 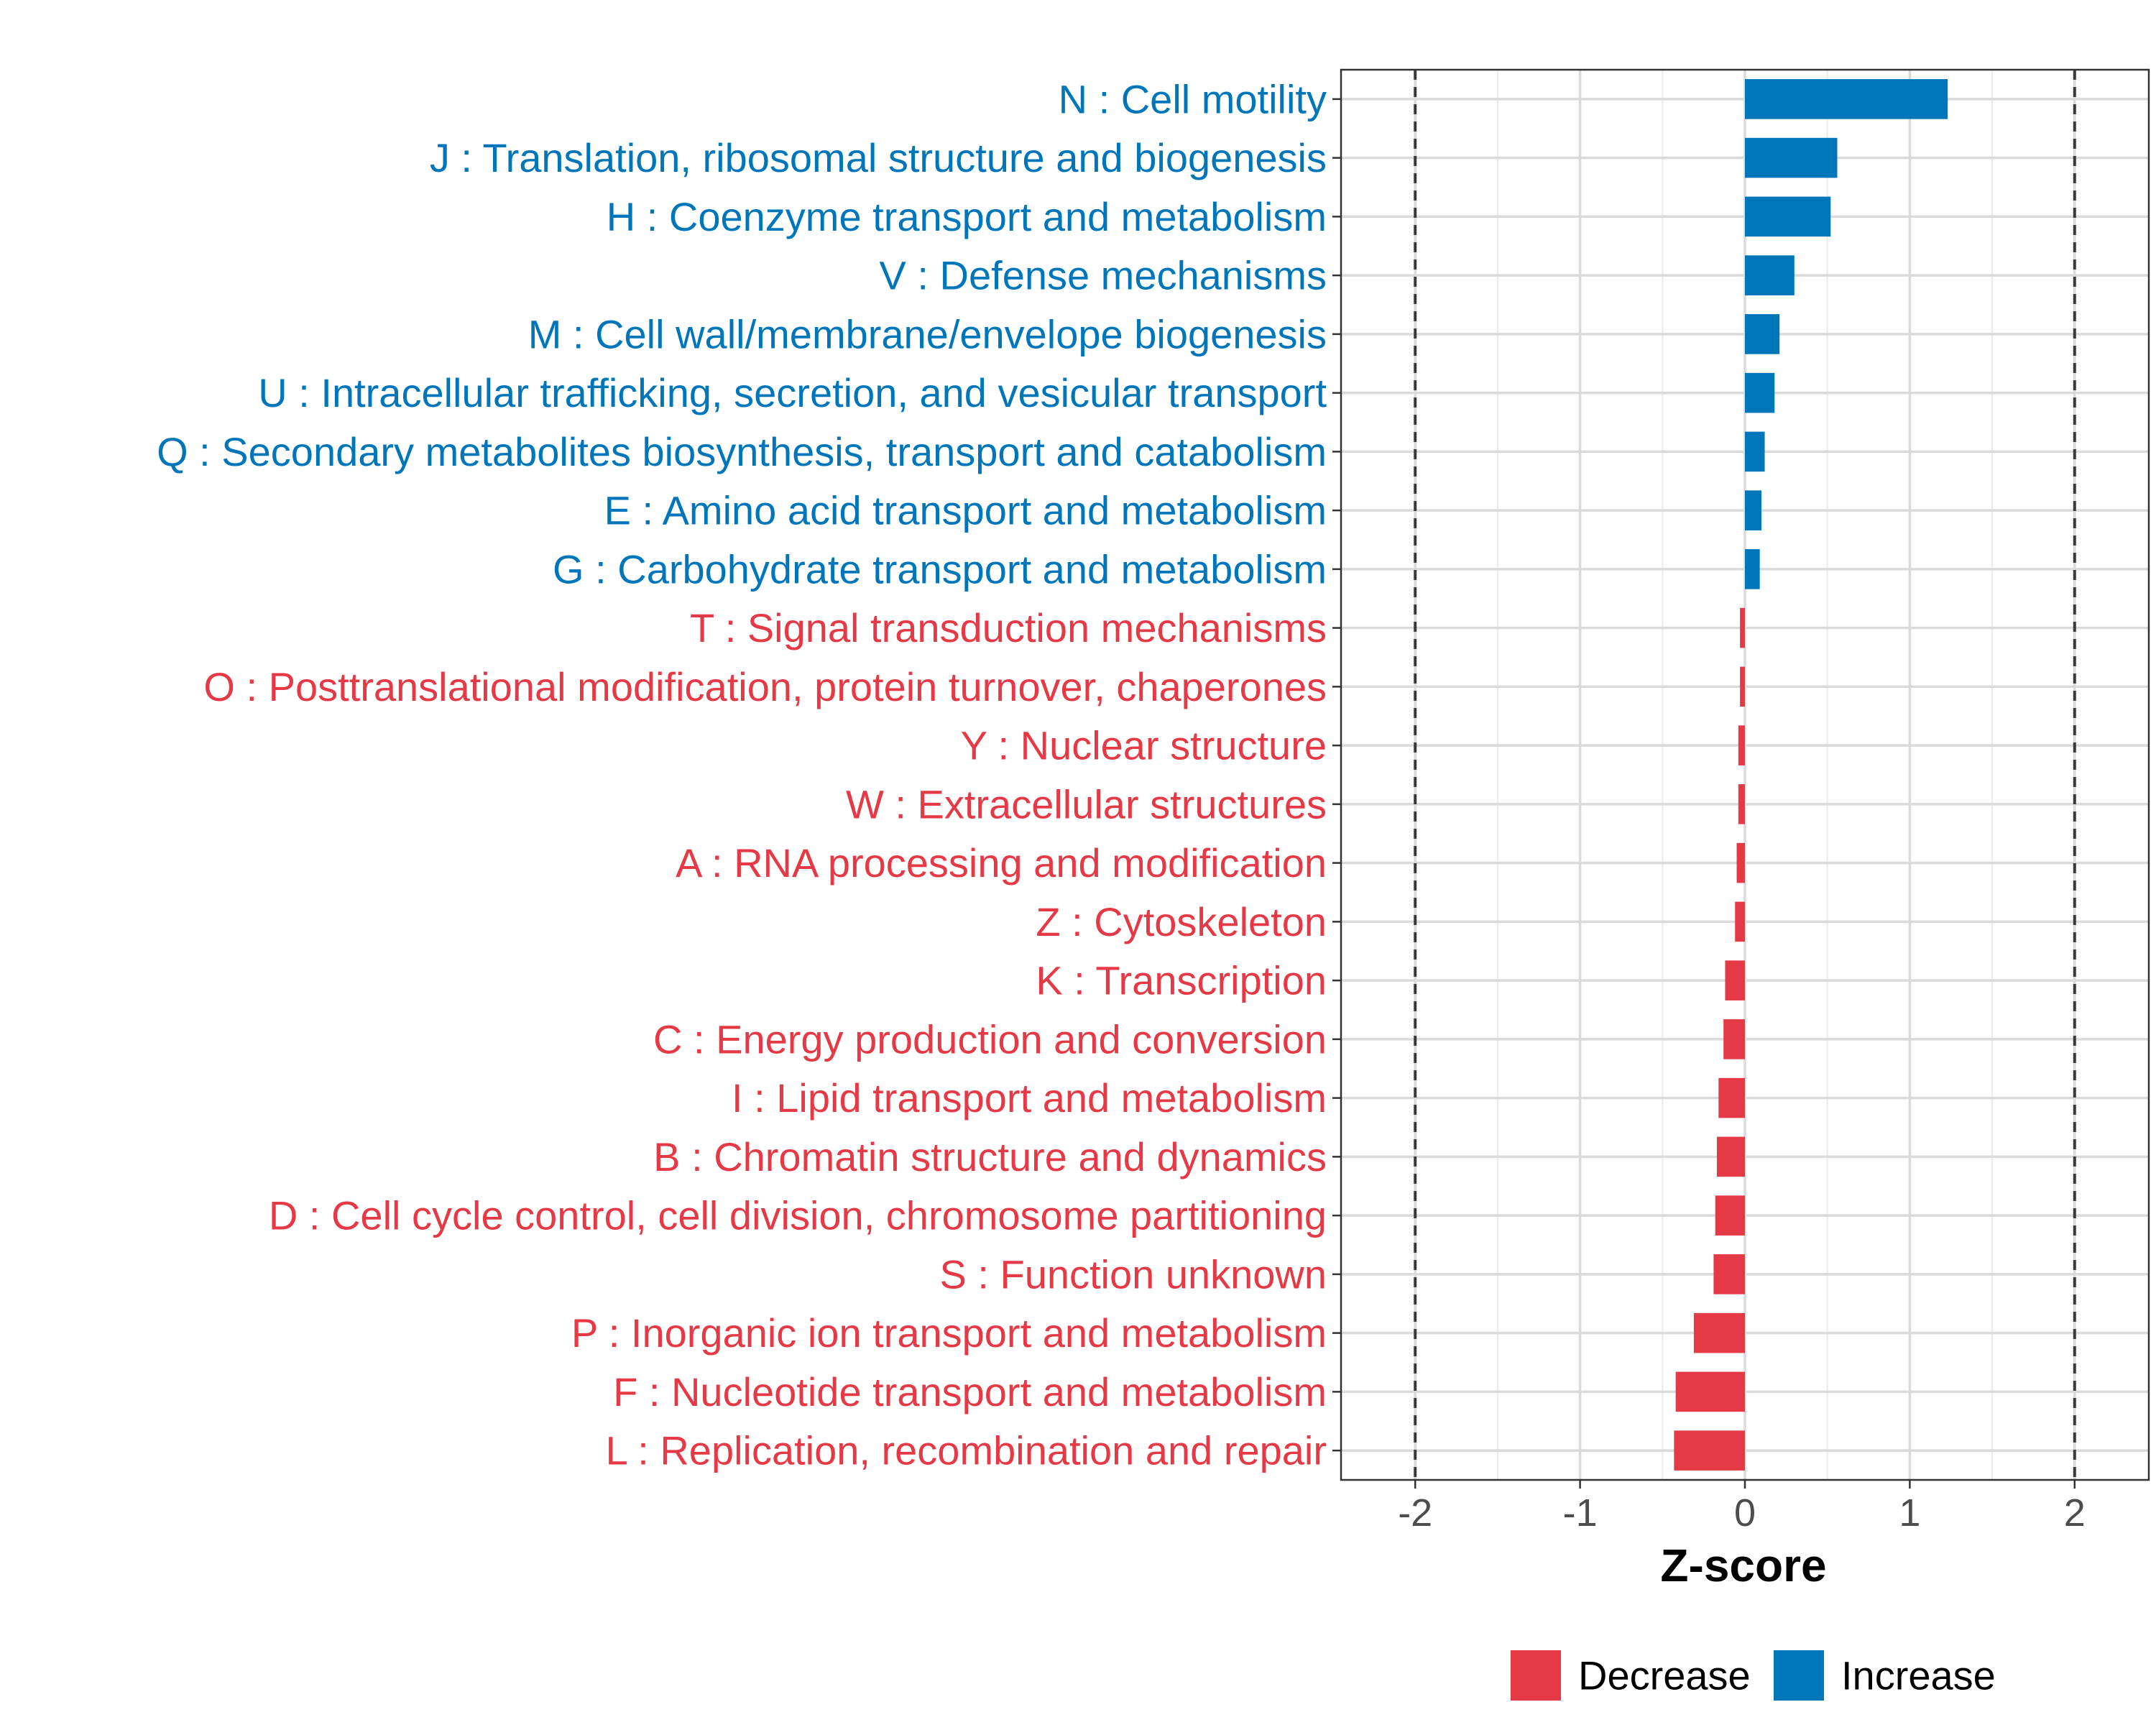 I want to click on category-label: K : Transcription, so click(x=1181, y=980).